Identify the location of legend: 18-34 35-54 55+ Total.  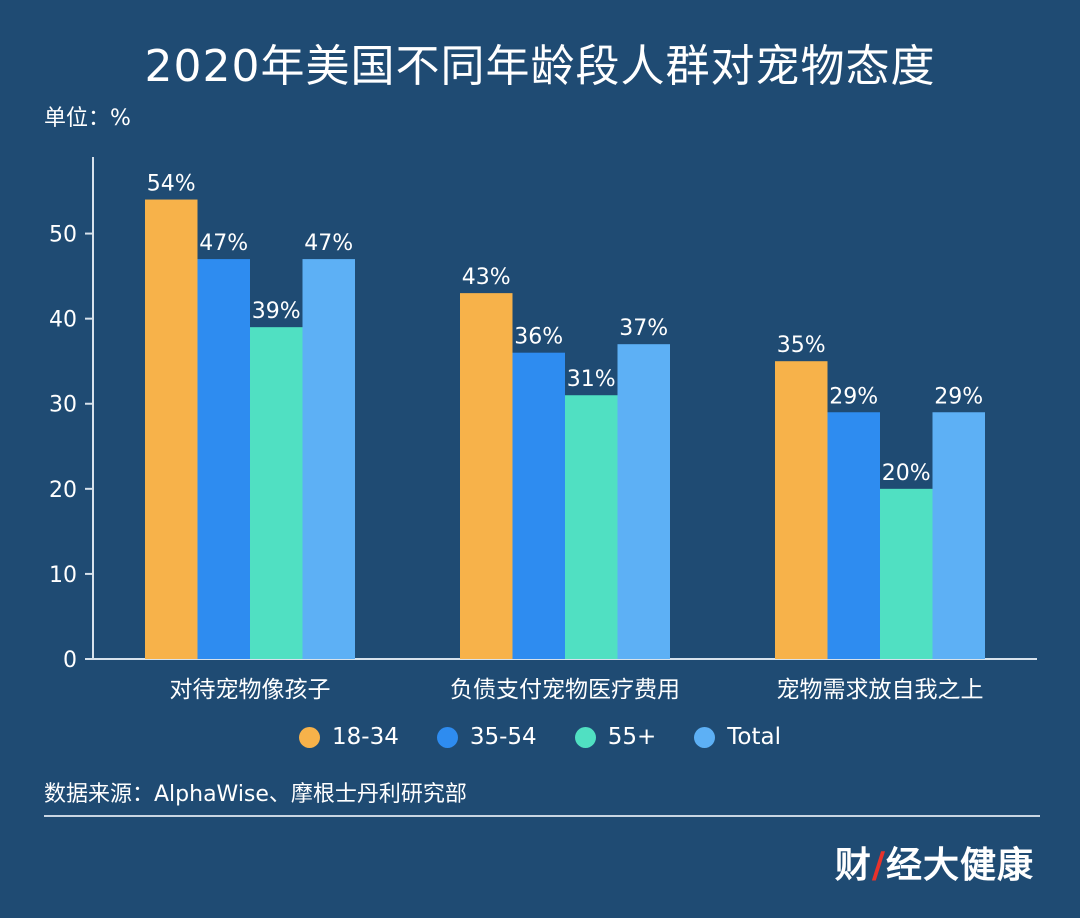
(540, 737).